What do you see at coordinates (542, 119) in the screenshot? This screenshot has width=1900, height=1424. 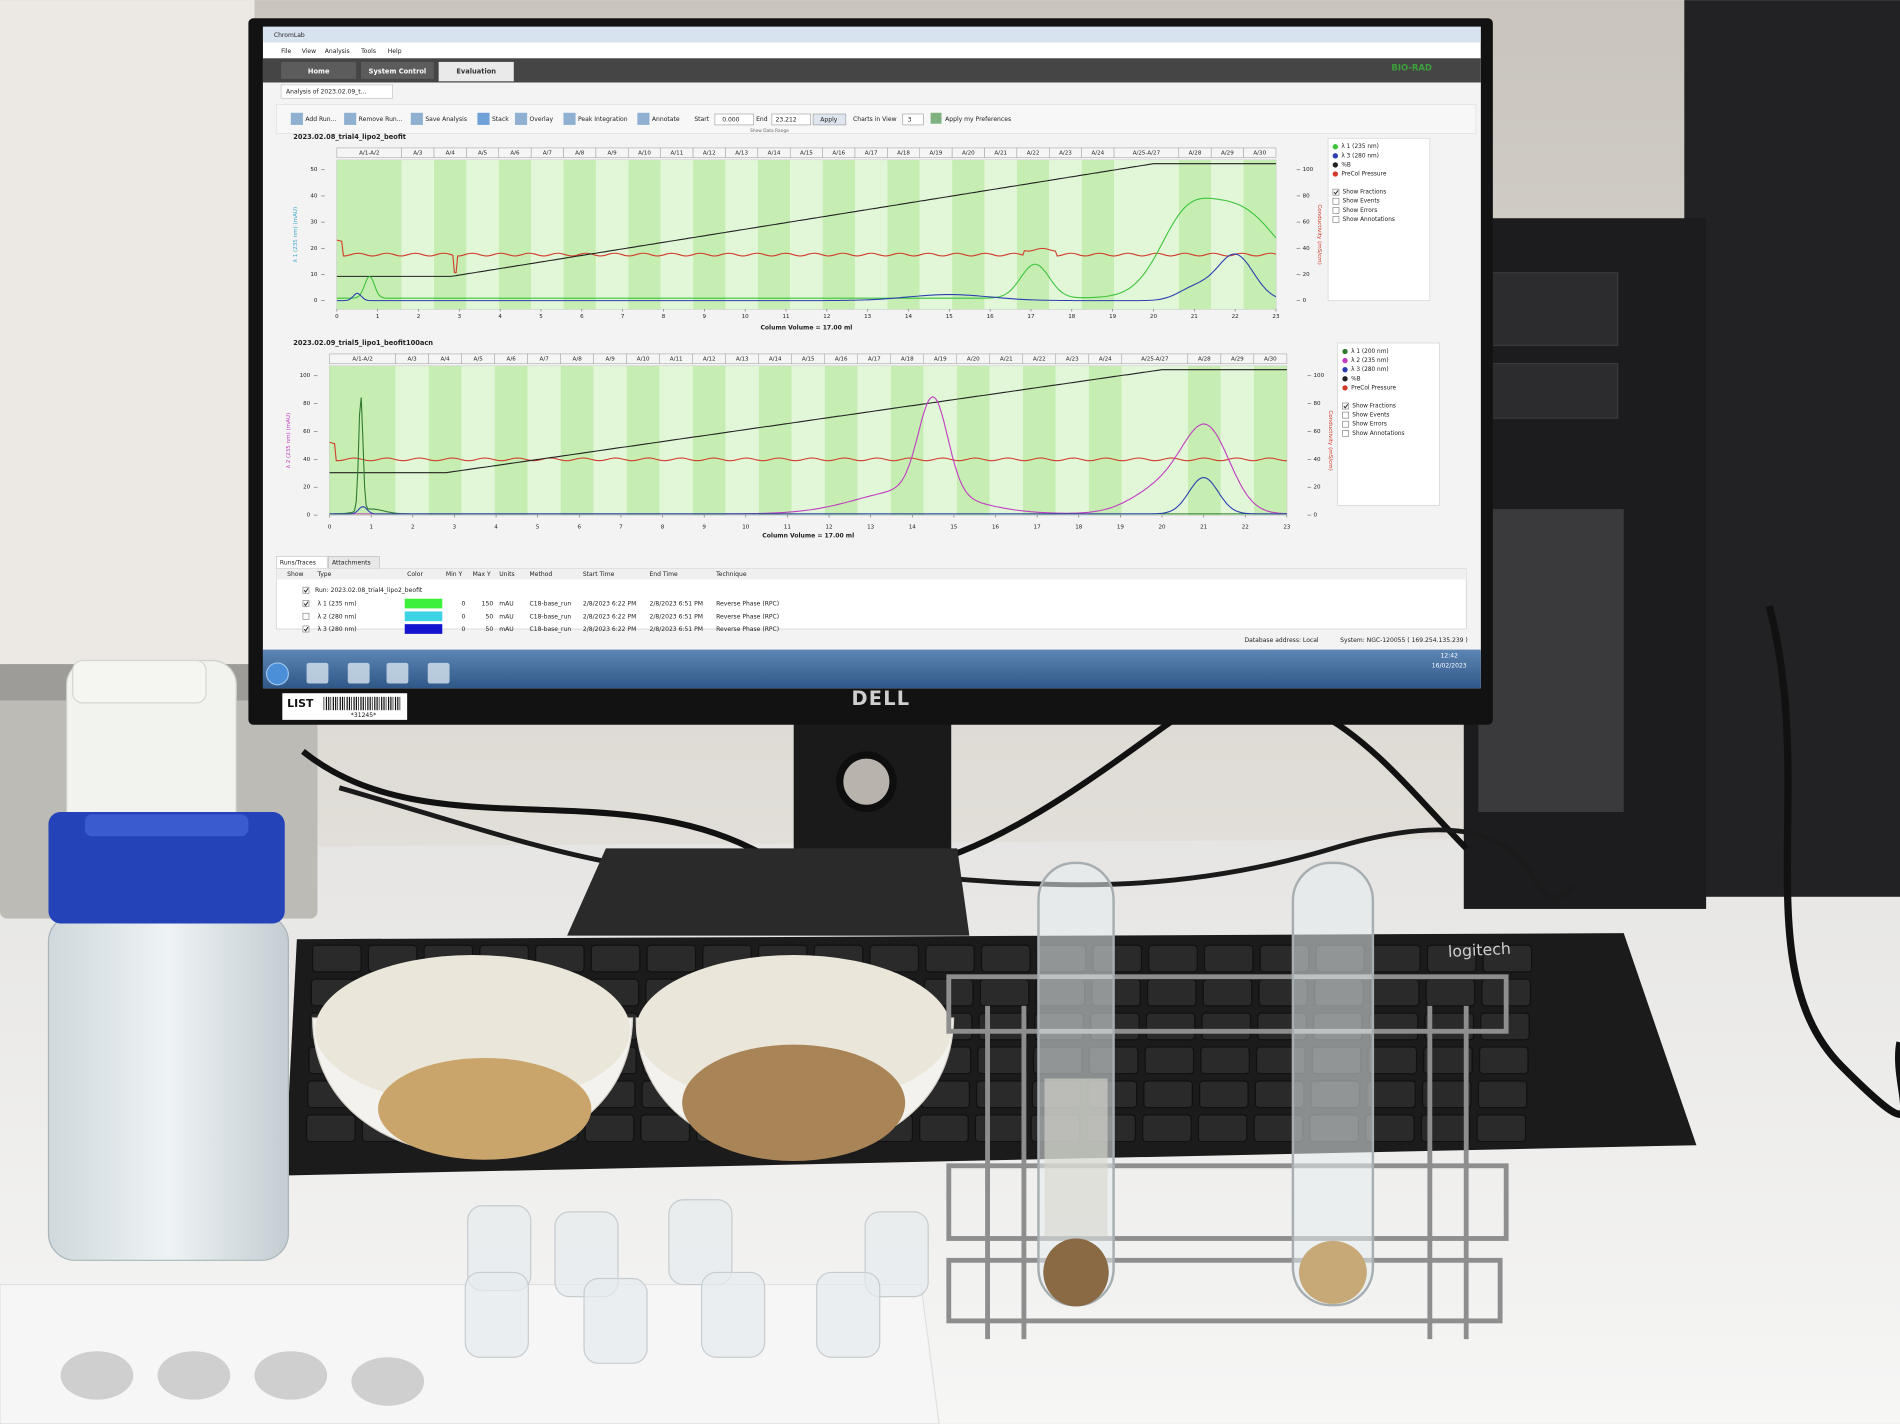 I see `toolbar-button: Overlay` at bounding box center [542, 119].